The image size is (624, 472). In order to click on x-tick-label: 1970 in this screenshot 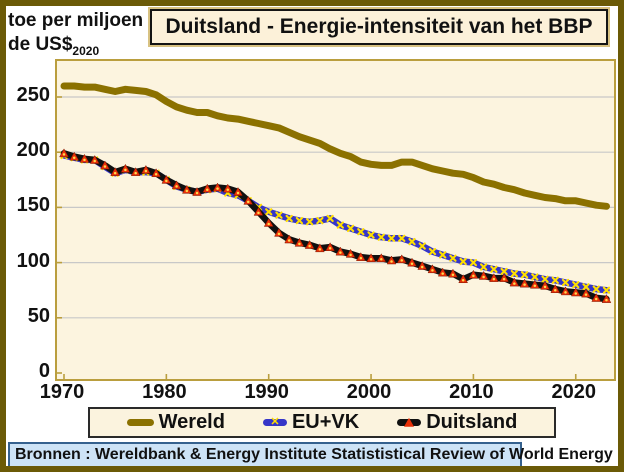, I will do `click(62, 392)`.